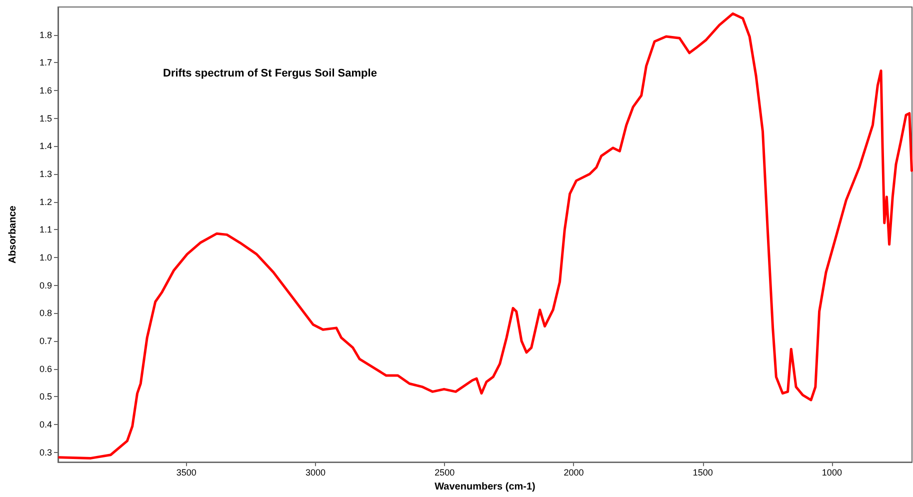  I want to click on y-tick-label: 1.1, so click(45, 229).